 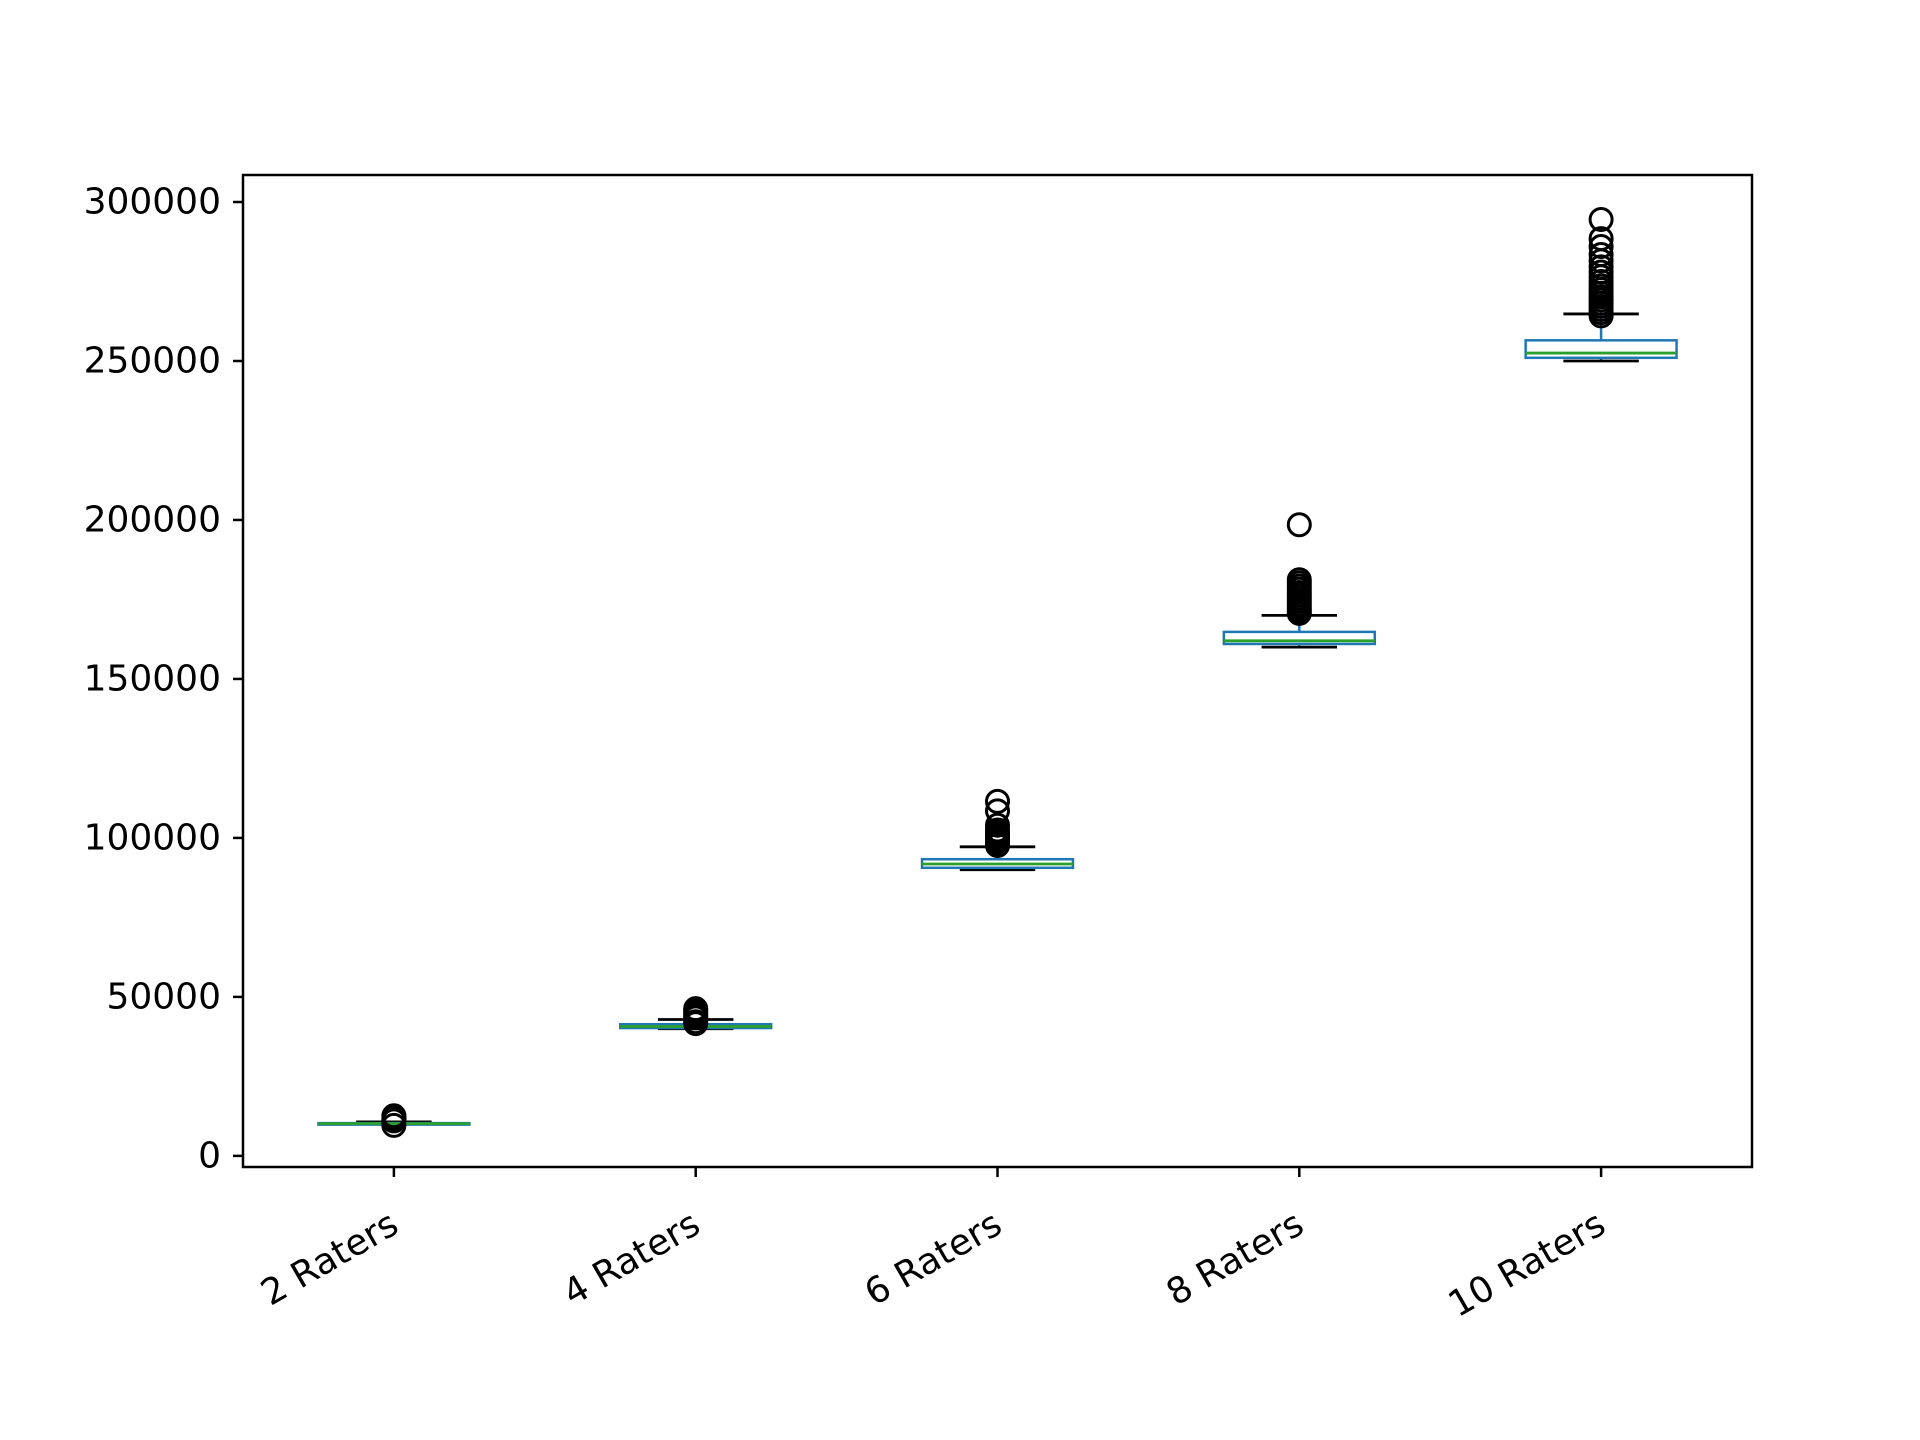 What do you see at coordinates (152, 678) in the screenshot?
I see `y-tick-label: 150000` at bounding box center [152, 678].